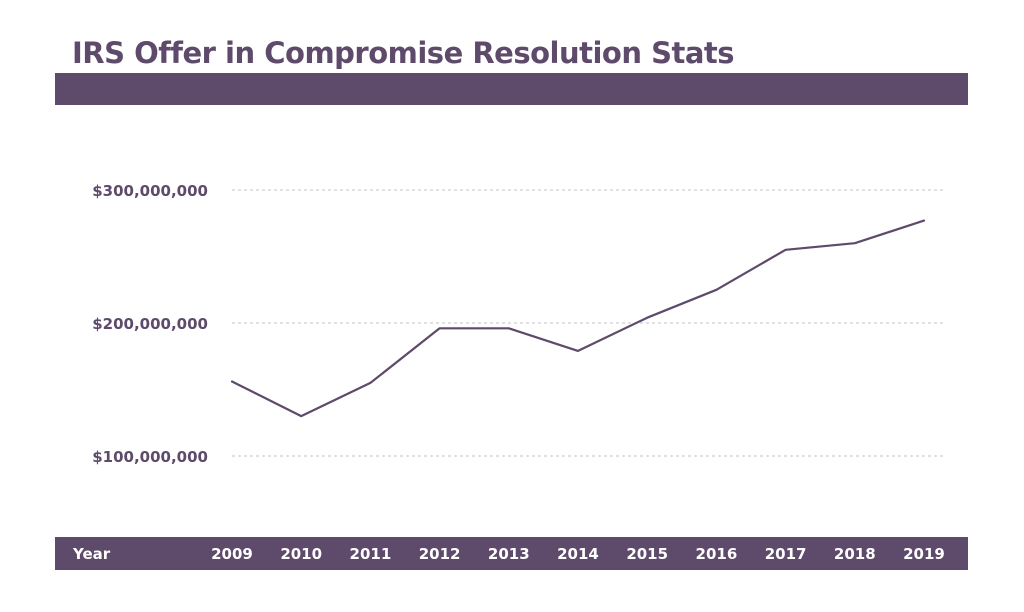 This screenshot has width=1024, height=612. I want to click on x-tick-label: 2009, so click(232, 554).